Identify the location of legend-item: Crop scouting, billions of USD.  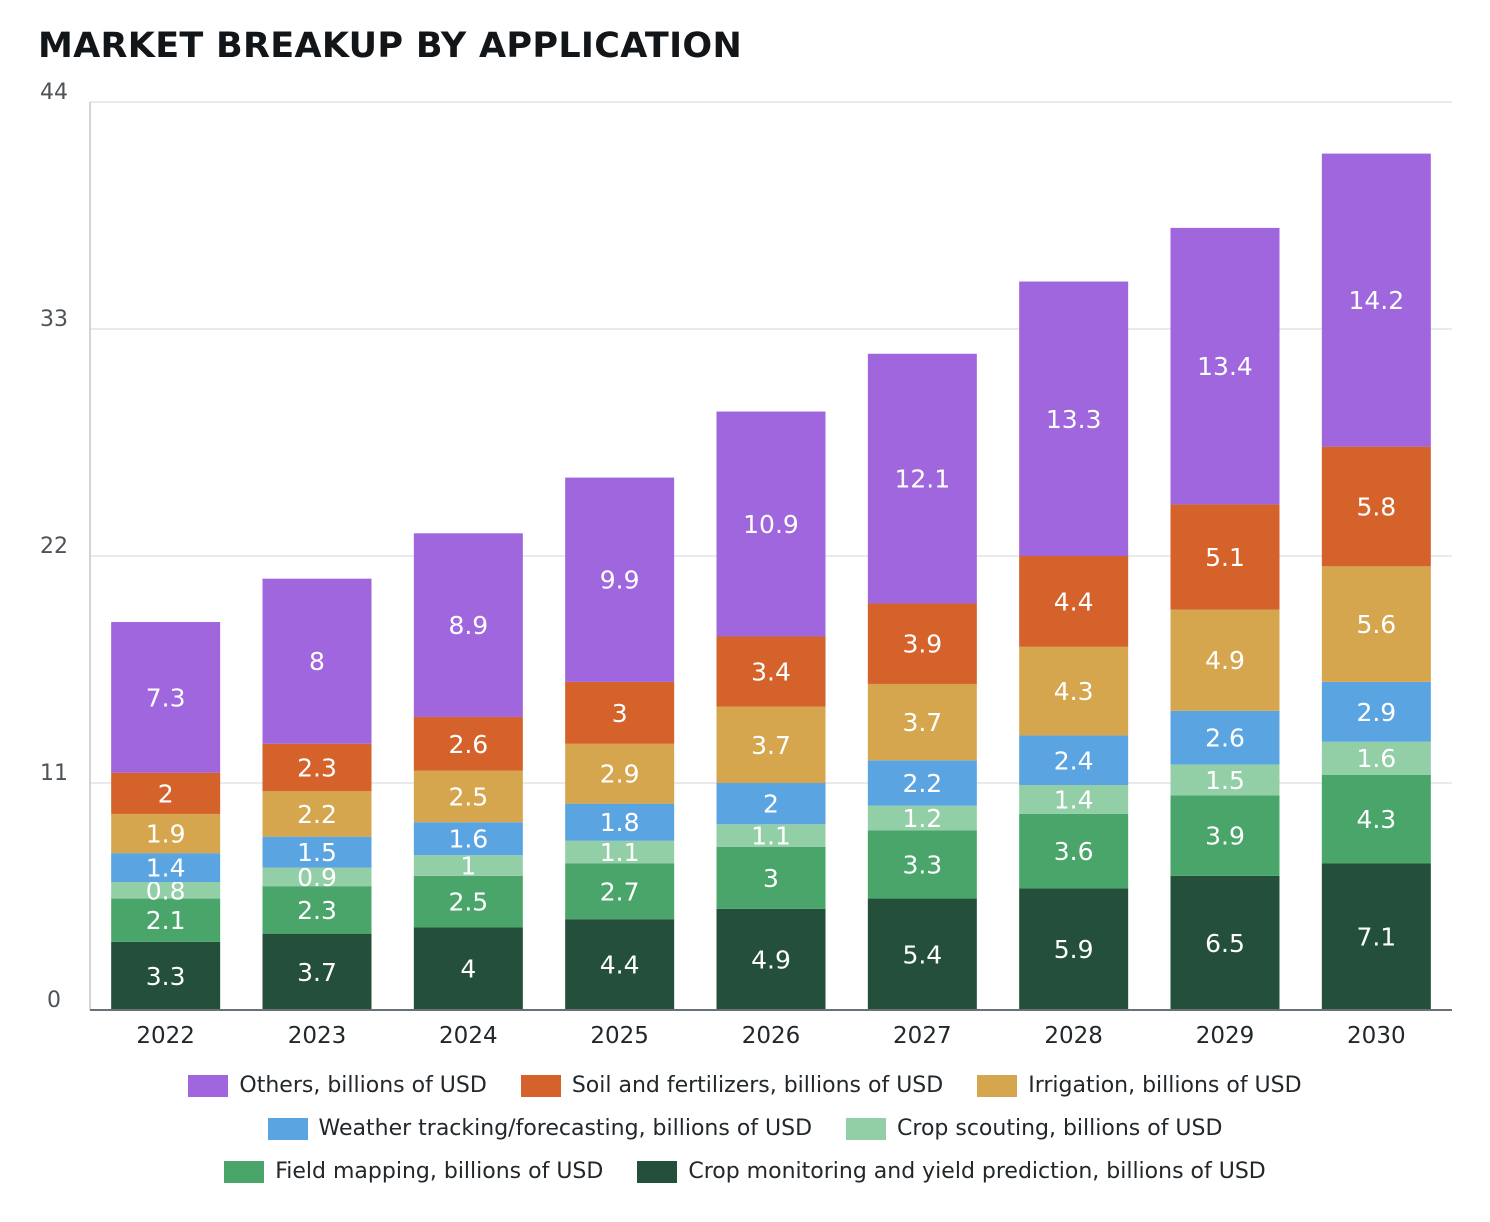
(1034, 1128).